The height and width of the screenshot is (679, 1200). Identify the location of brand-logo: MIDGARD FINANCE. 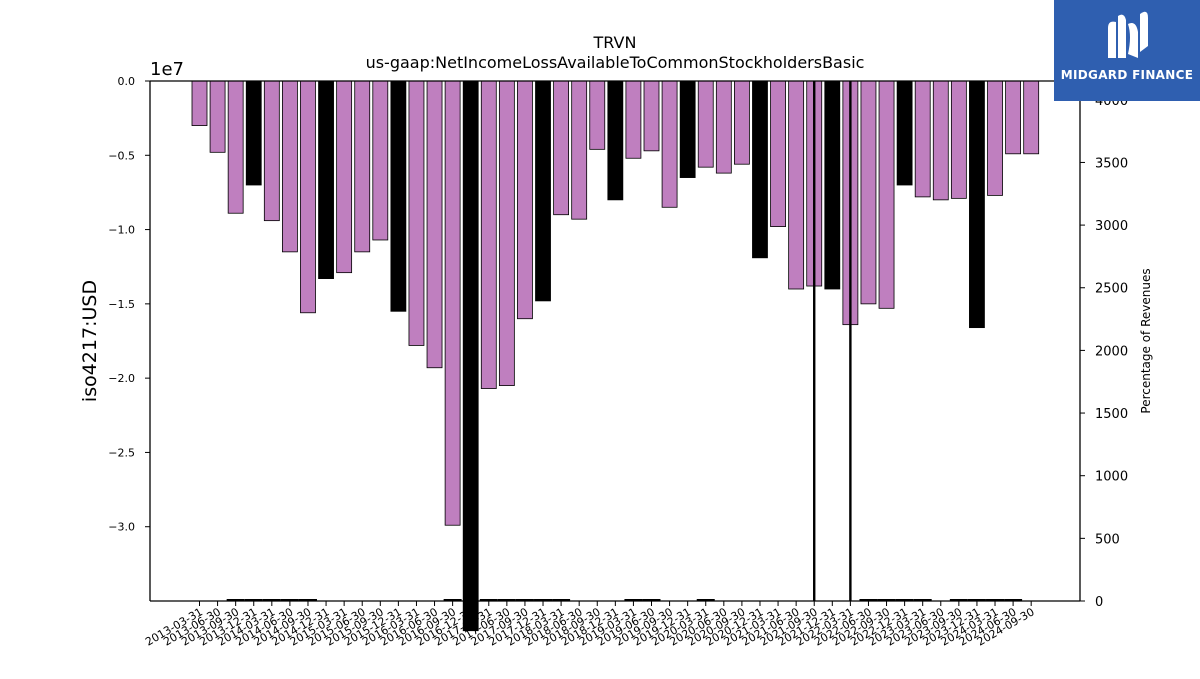
(1127, 50).